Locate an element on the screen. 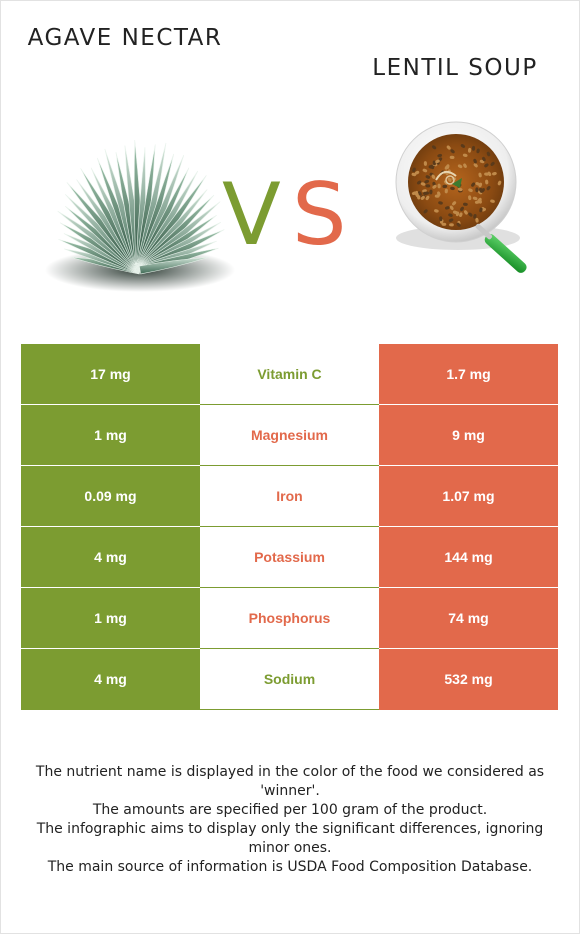  agave-plant-image is located at coordinates (140, 215).